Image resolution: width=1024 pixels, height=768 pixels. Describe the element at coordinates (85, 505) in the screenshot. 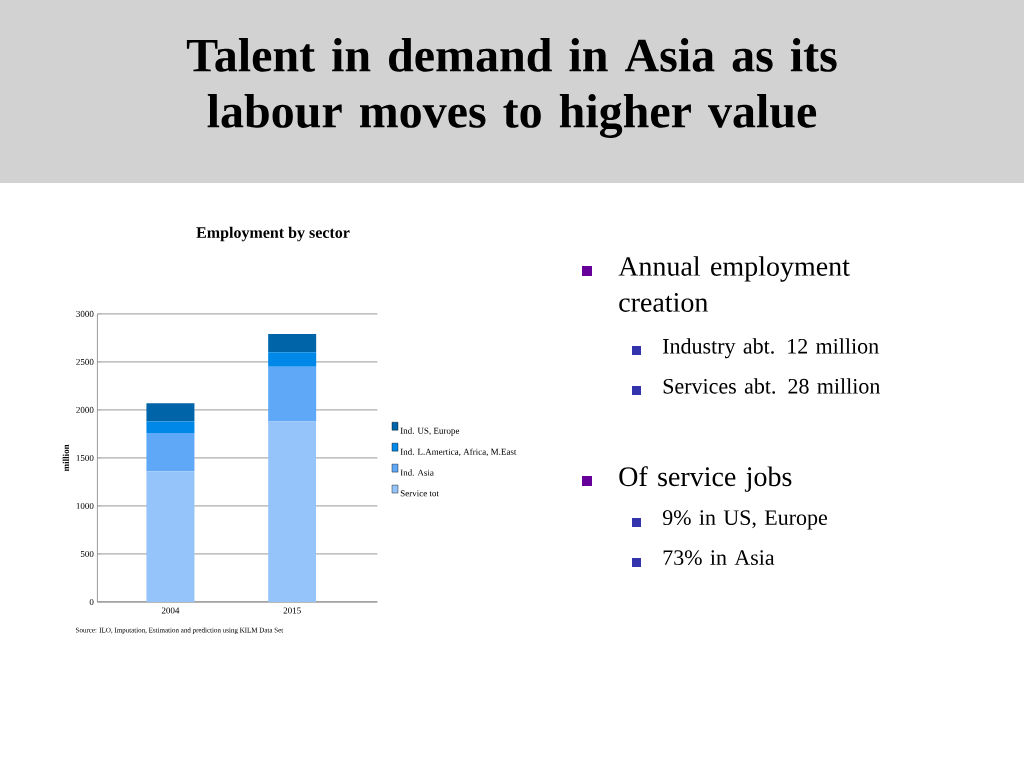

I see `y-tick-label: 1000` at that location.